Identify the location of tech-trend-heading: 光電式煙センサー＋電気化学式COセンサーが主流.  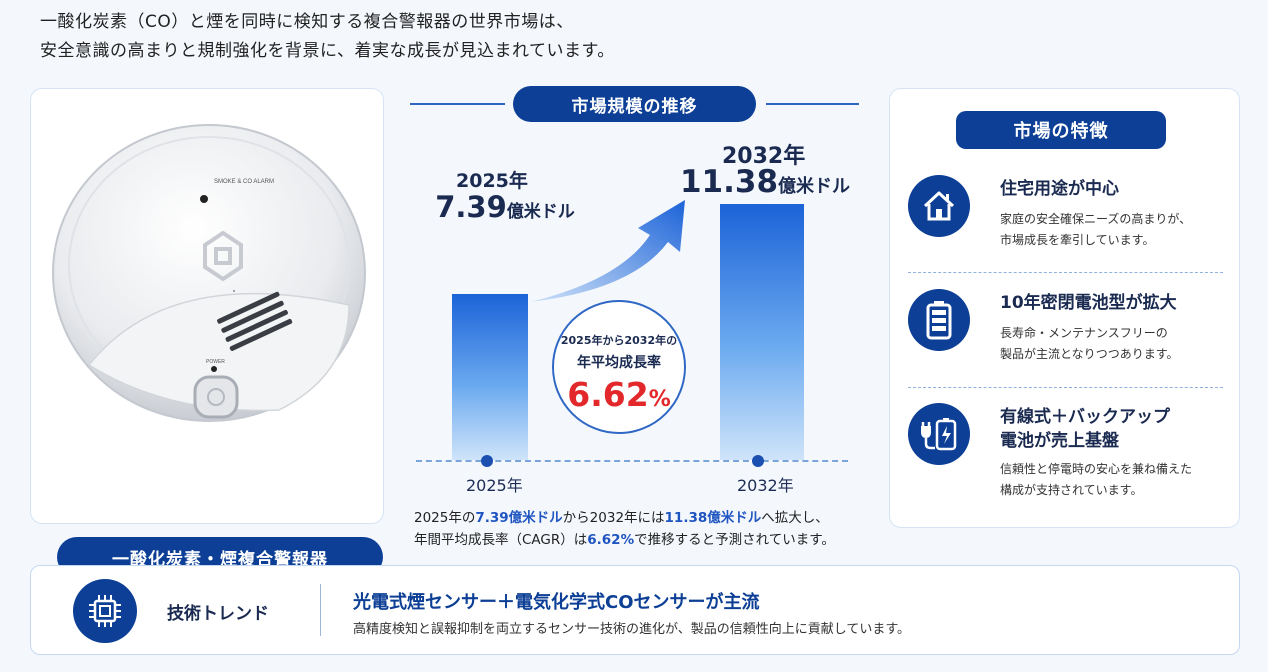
(556, 602).